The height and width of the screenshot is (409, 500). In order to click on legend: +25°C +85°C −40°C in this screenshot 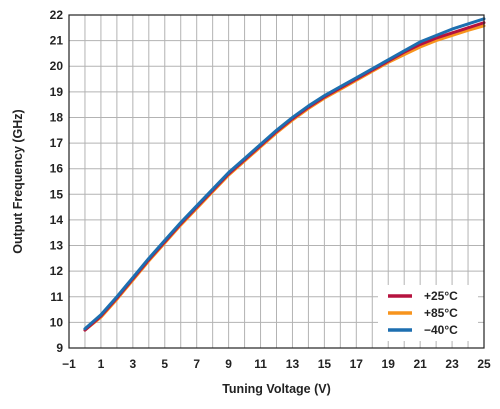, I will do `click(428, 313)`.